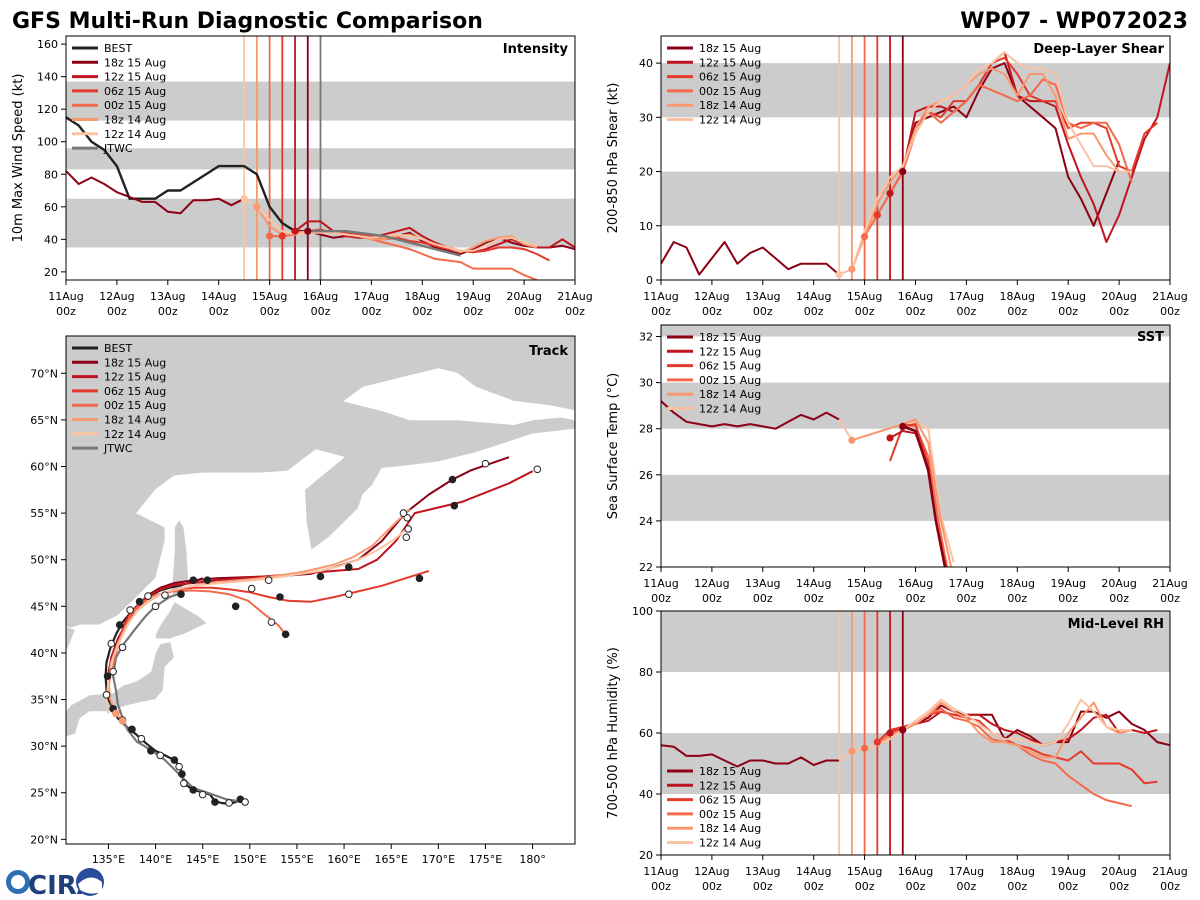 This screenshot has height=900, width=1200. I want to click on x-tick-day: 19Aug, so click(1067, 296).